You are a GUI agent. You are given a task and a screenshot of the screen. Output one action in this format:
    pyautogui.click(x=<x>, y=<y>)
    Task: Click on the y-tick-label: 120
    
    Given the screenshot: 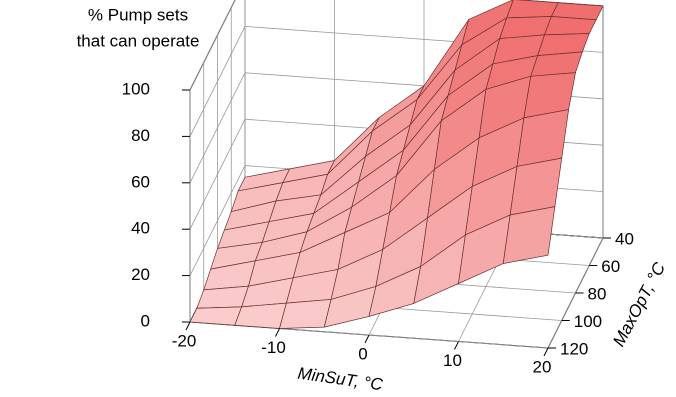 What is the action you would take?
    pyautogui.click(x=574, y=348)
    